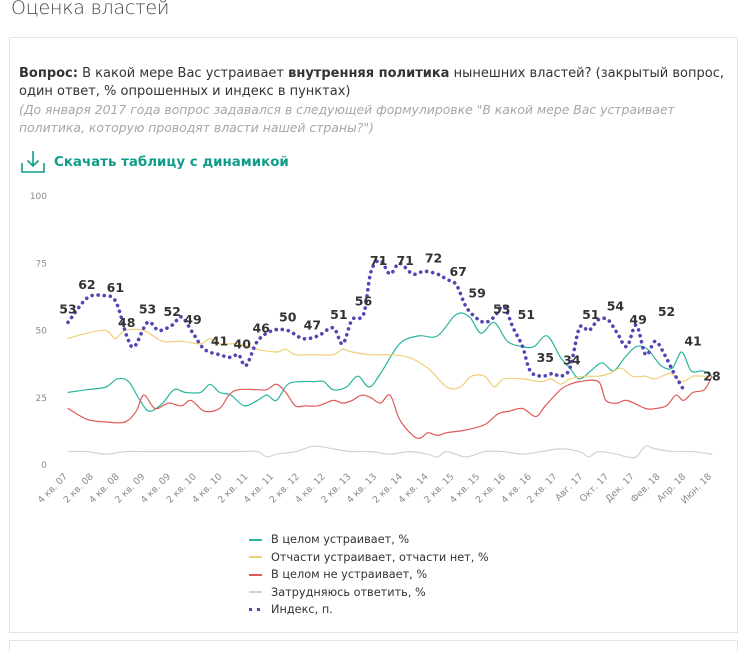  Describe the element at coordinates (312, 325) in the screenshot. I see `index-data-label: 47` at that location.